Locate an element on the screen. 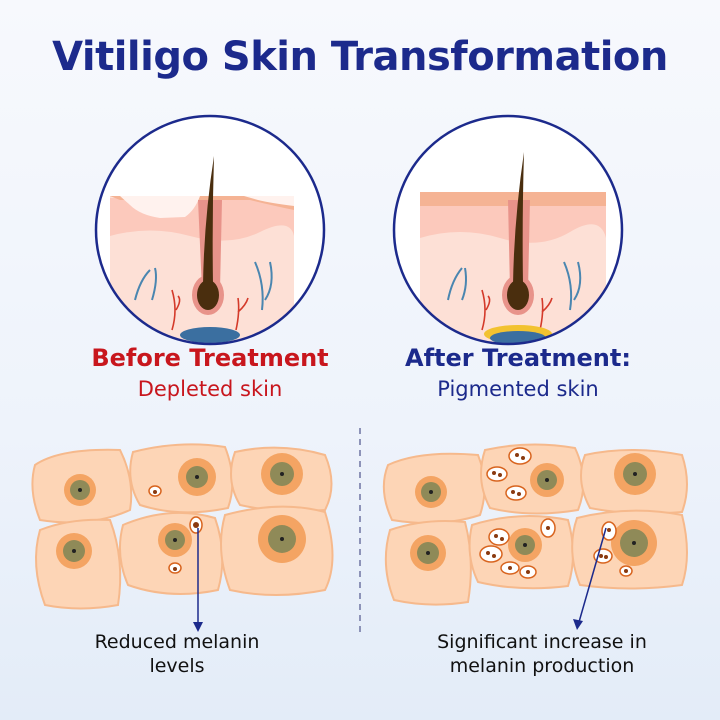  before-caption: Reduced melanin levels is located at coordinates (177, 654).